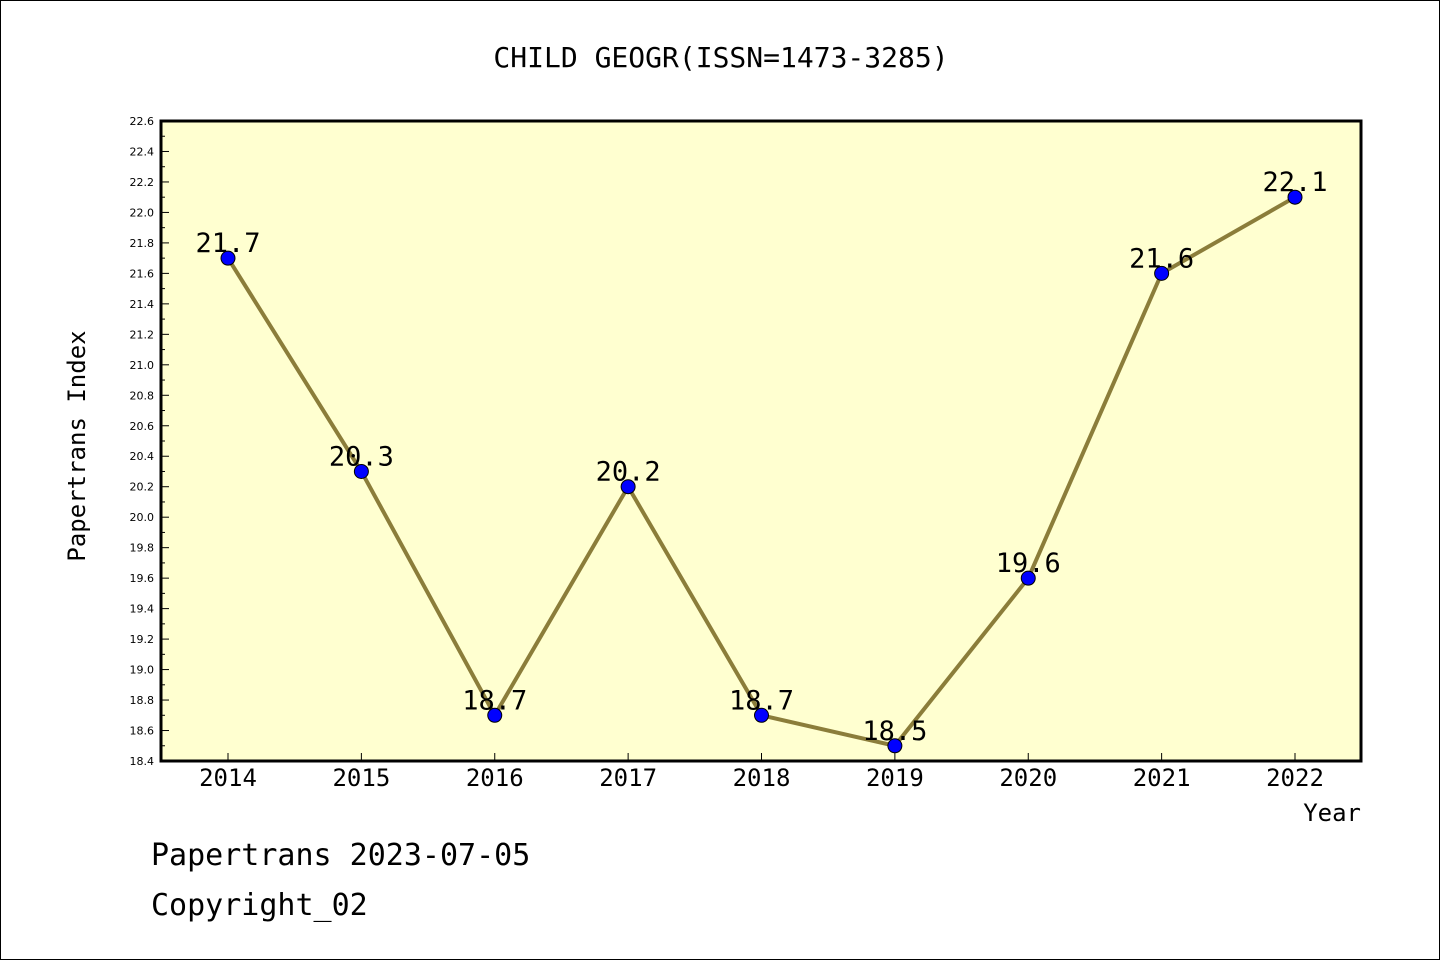 Image resolution: width=1440 pixels, height=960 pixels. I want to click on y-tick-label: 20.6, so click(142, 426).